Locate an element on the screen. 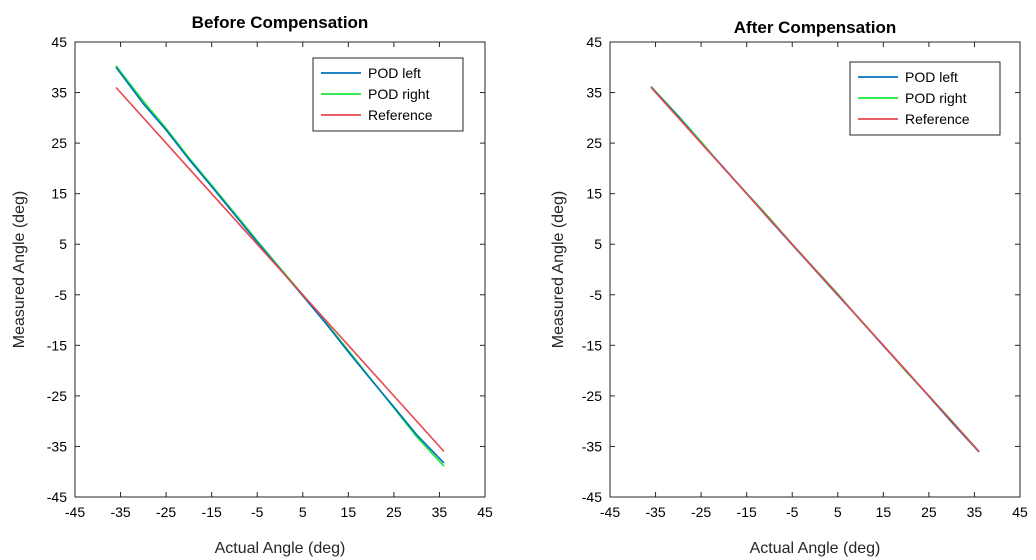 This screenshot has height=560, width=1036. chart-title: Before Compensation is located at coordinates (280, 22).